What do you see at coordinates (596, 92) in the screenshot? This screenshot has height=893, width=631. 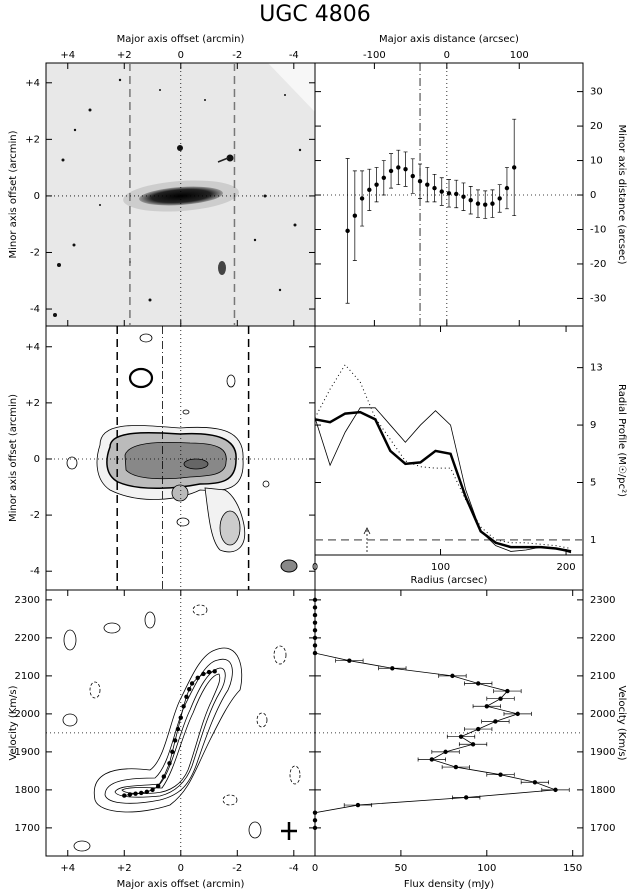 I see `y-tick-label: 30` at bounding box center [596, 92].